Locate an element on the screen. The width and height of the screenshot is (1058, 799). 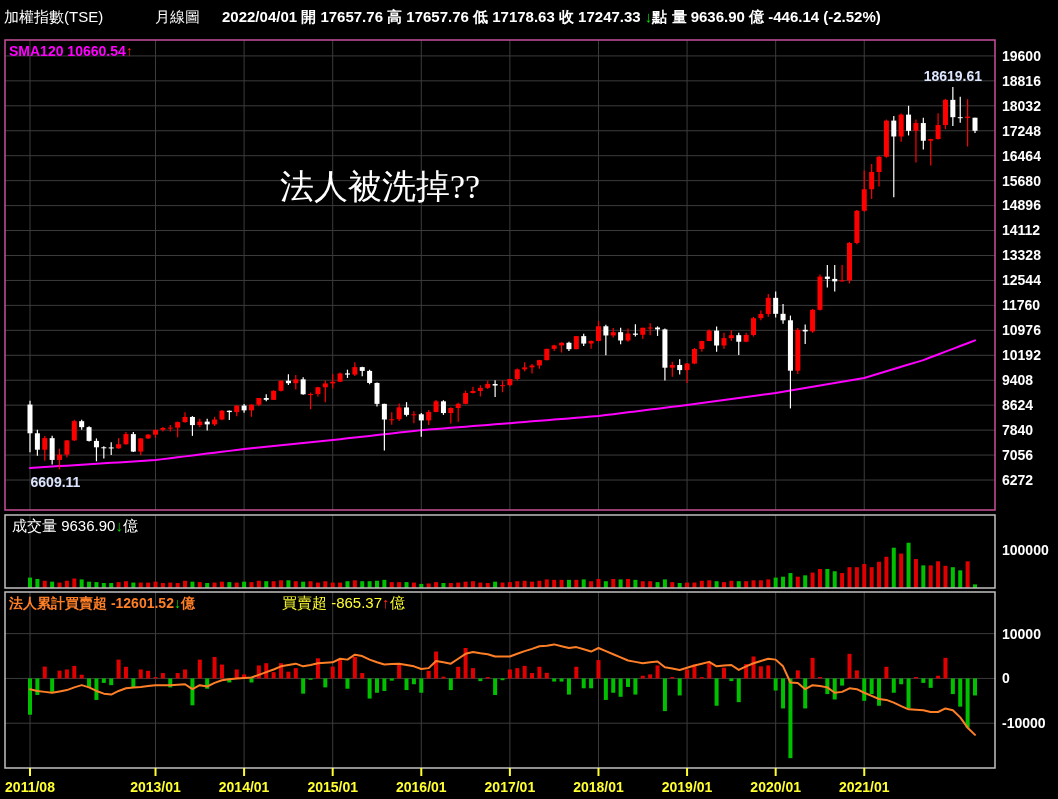
y-tick-label: 12544 is located at coordinates (1022, 280).